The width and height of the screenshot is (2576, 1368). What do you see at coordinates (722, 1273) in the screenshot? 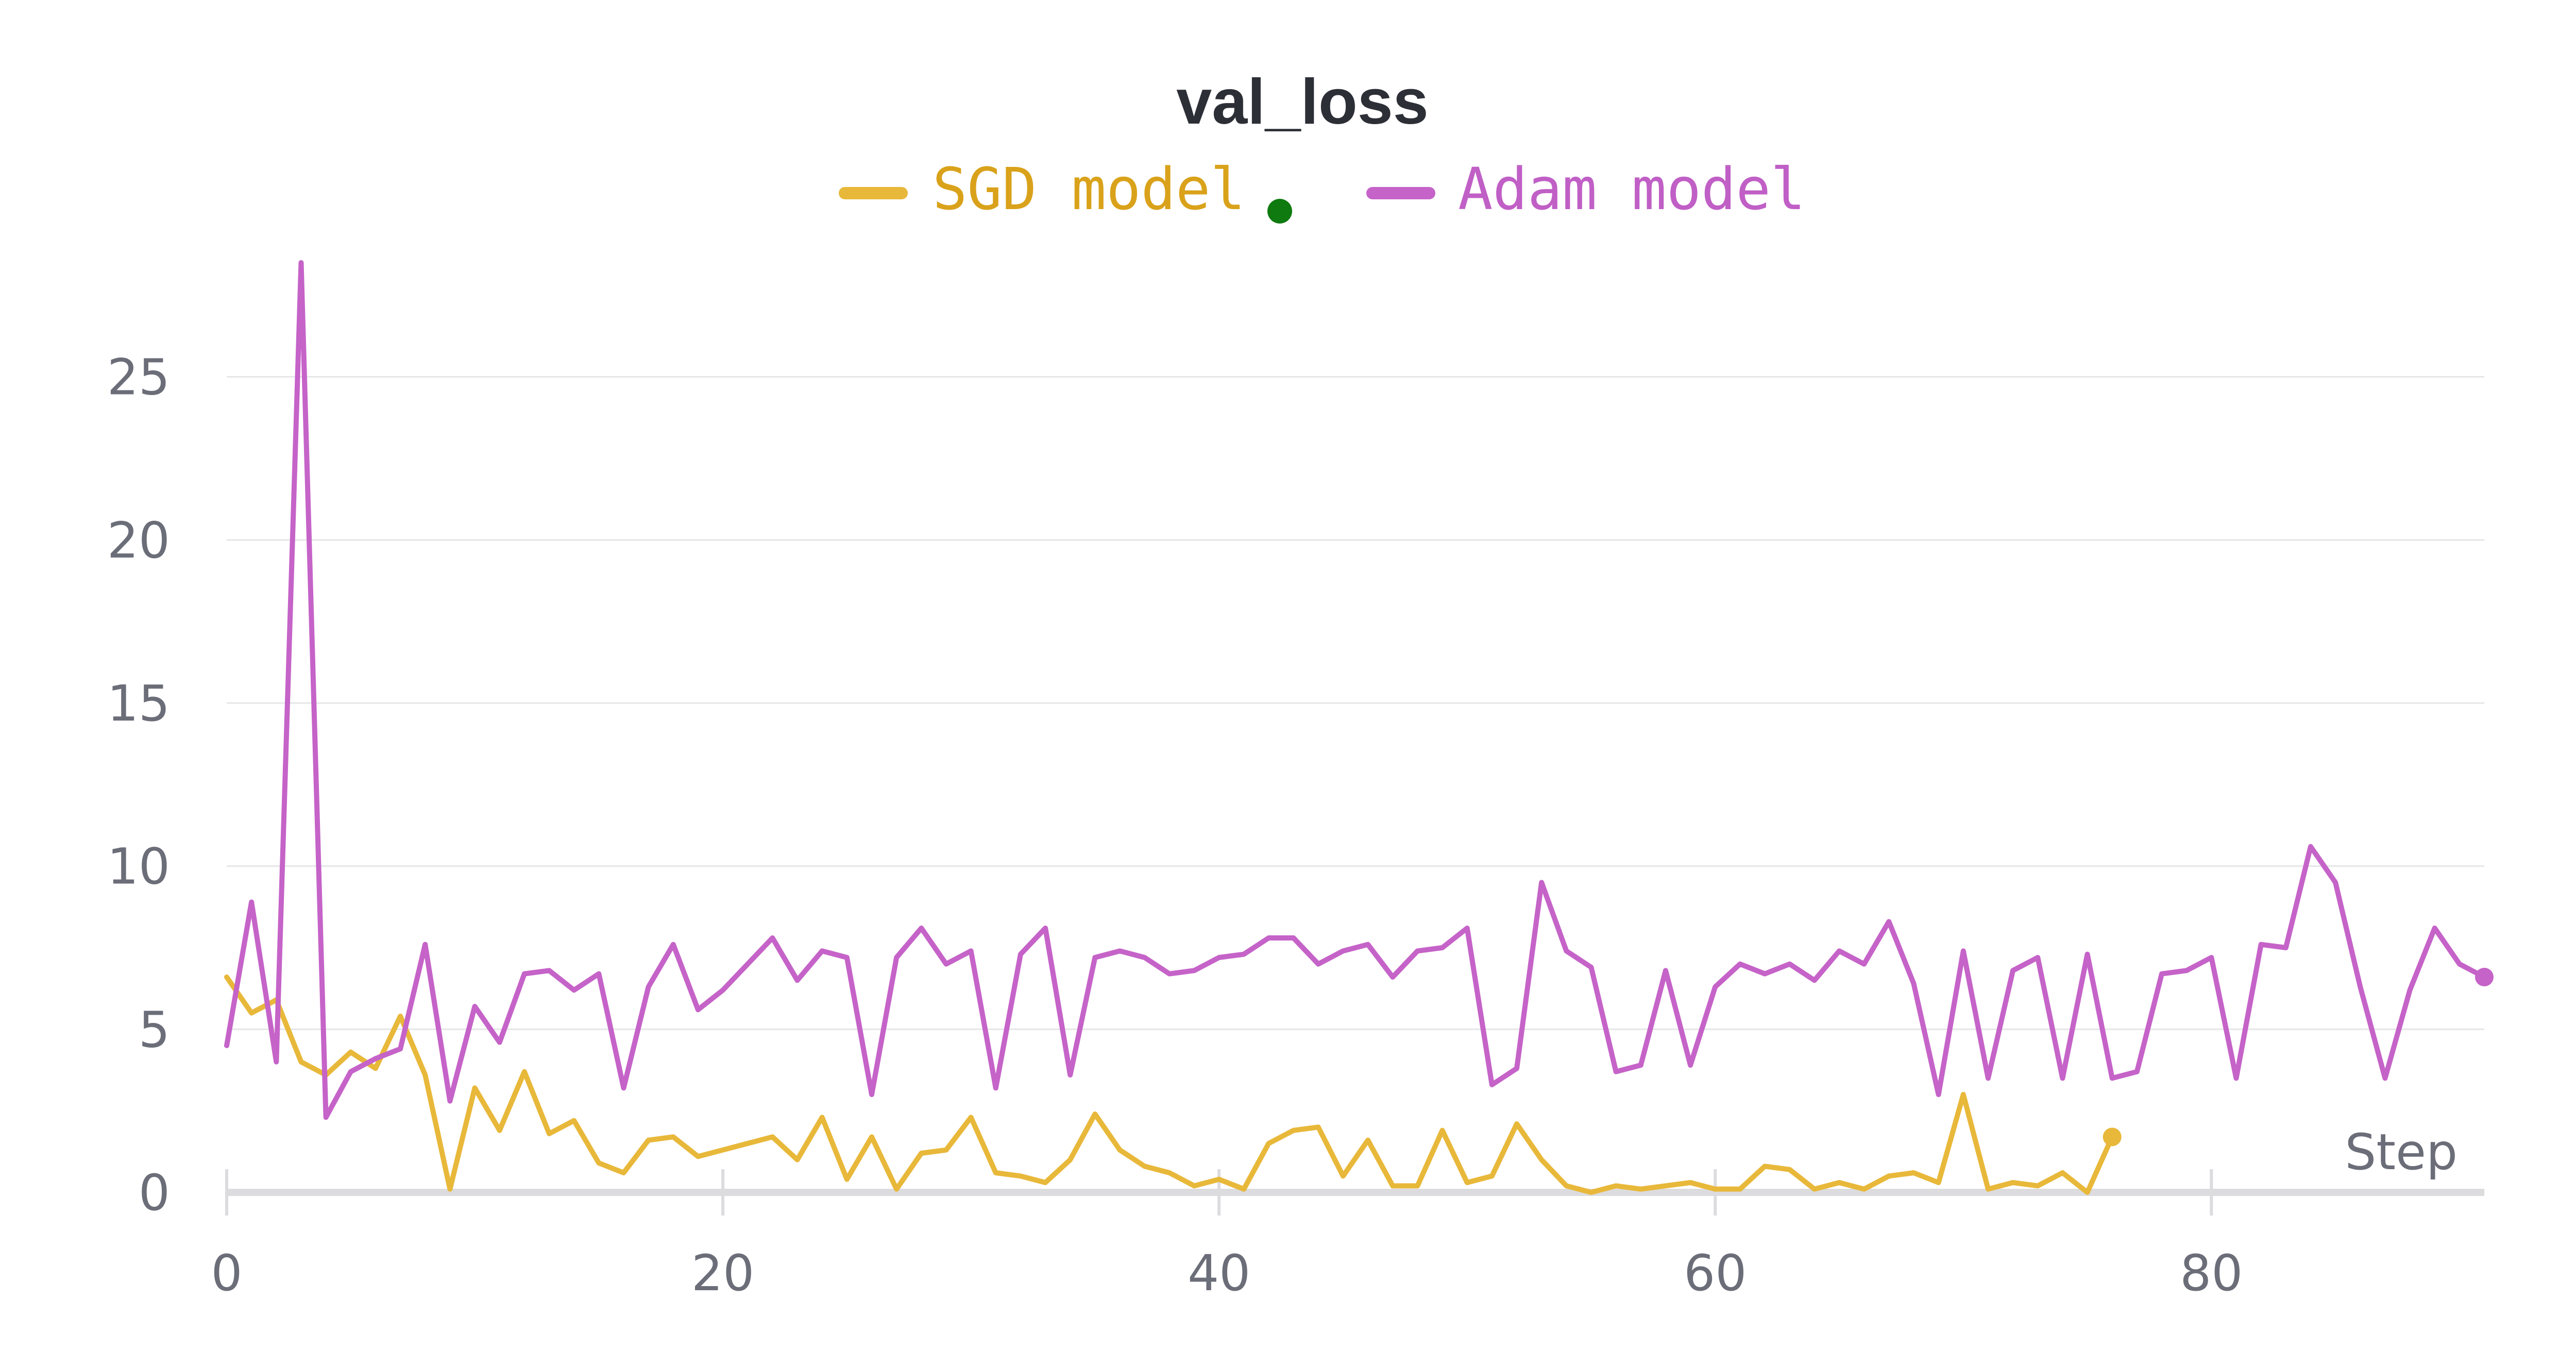
I see `x-tick-label: 20` at bounding box center [722, 1273].